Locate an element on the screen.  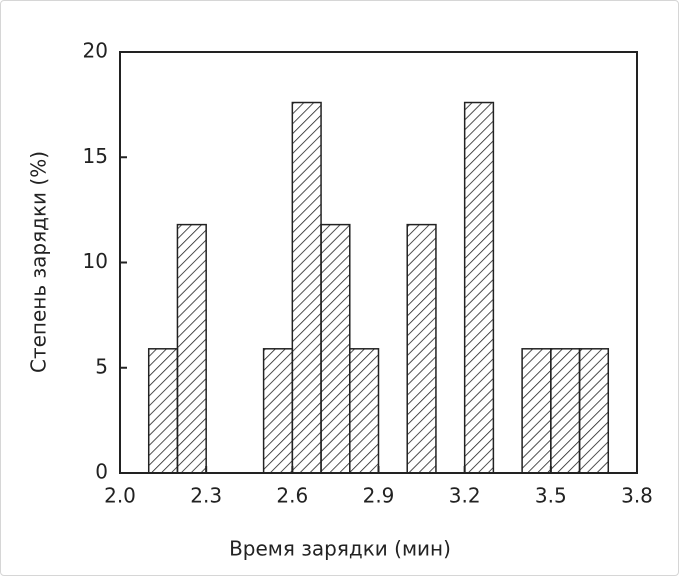
y-tick-label: 5 is located at coordinates (101, 366).